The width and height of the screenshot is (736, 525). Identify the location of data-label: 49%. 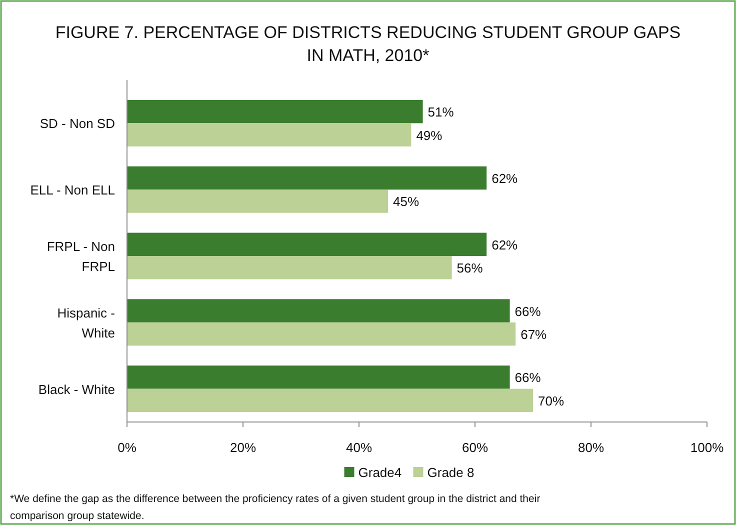
(429, 135).